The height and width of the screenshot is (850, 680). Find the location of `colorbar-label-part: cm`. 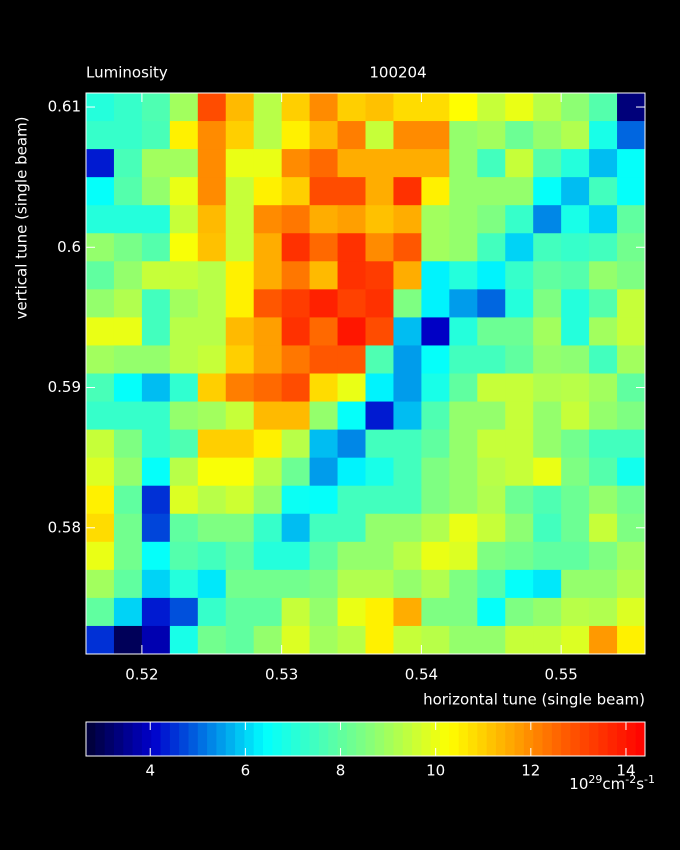

colorbar-label-part: cm is located at coordinates (613, 784).